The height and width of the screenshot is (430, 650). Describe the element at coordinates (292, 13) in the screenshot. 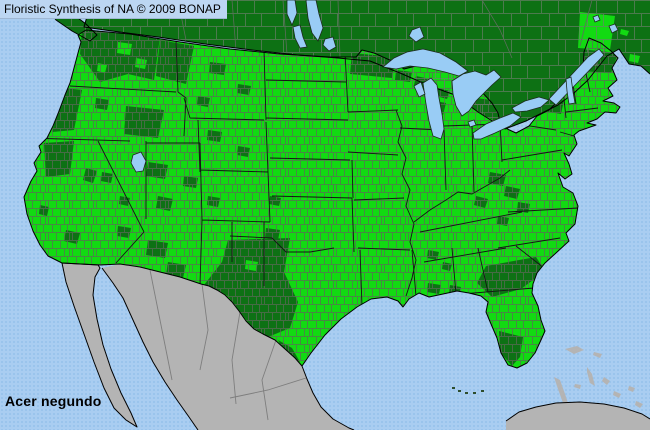

I see `lake-winnipegosis` at that location.